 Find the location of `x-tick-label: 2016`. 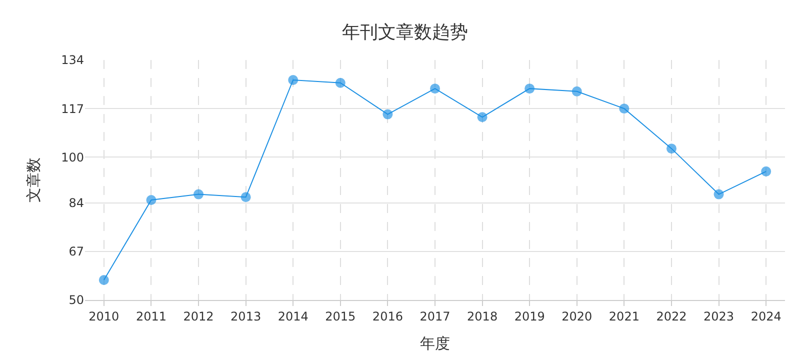

x-tick-label: 2016 is located at coordinates (387, 316).